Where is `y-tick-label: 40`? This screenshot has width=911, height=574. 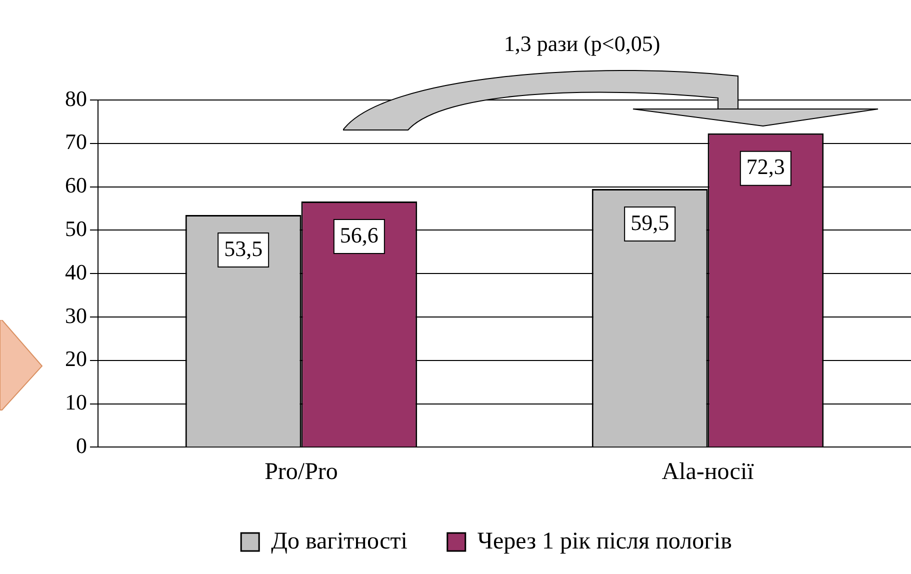
y-tick-label: 40 is located at coordinates (76, 271).